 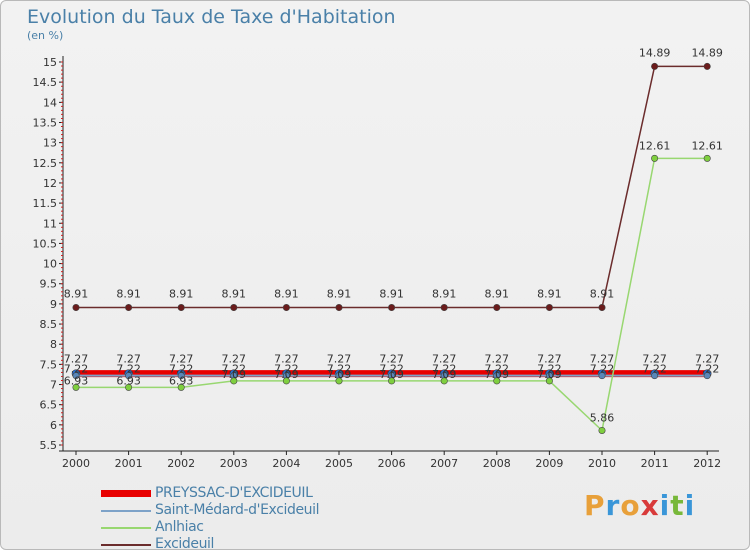 I want to click on x-tick-label: 2002, so click(x=181, y=463).